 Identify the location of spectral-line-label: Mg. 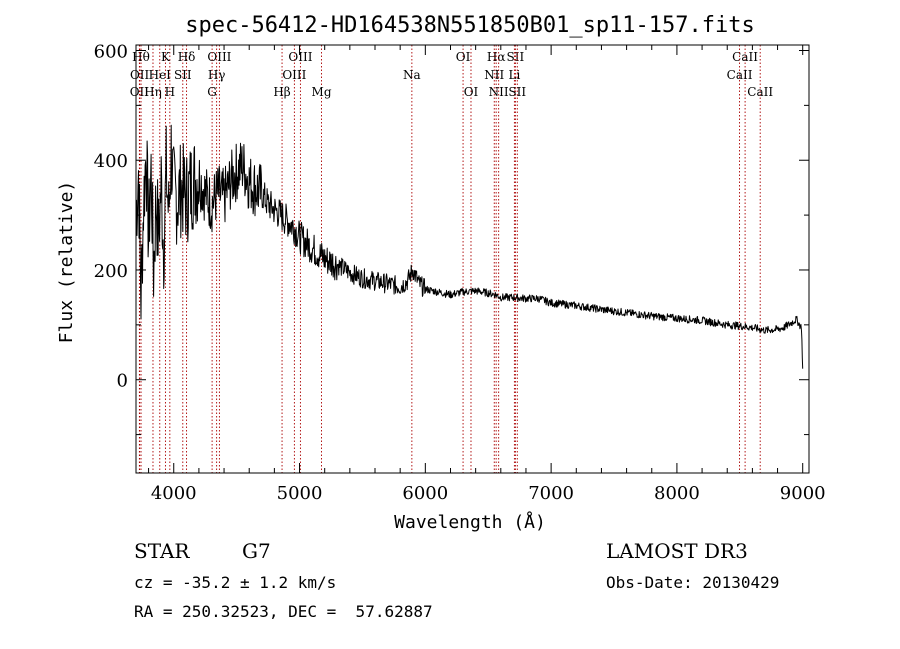
(322, 92).